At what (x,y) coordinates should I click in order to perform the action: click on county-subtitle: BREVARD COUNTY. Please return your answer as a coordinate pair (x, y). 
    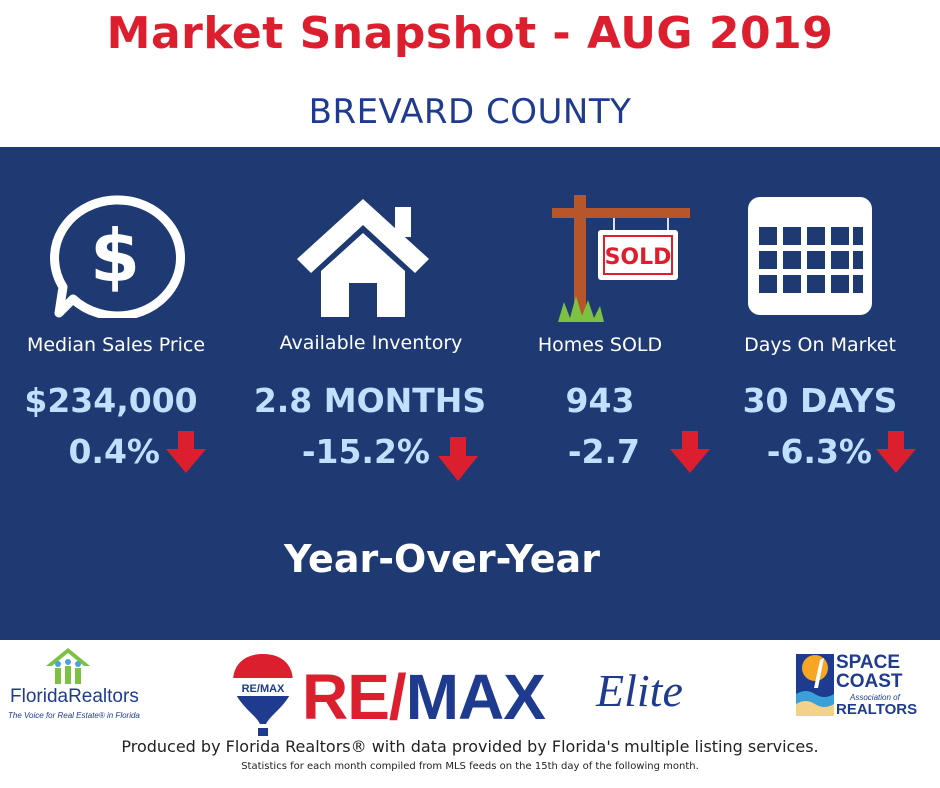
    Looking at the image, I should click on (470, 112).